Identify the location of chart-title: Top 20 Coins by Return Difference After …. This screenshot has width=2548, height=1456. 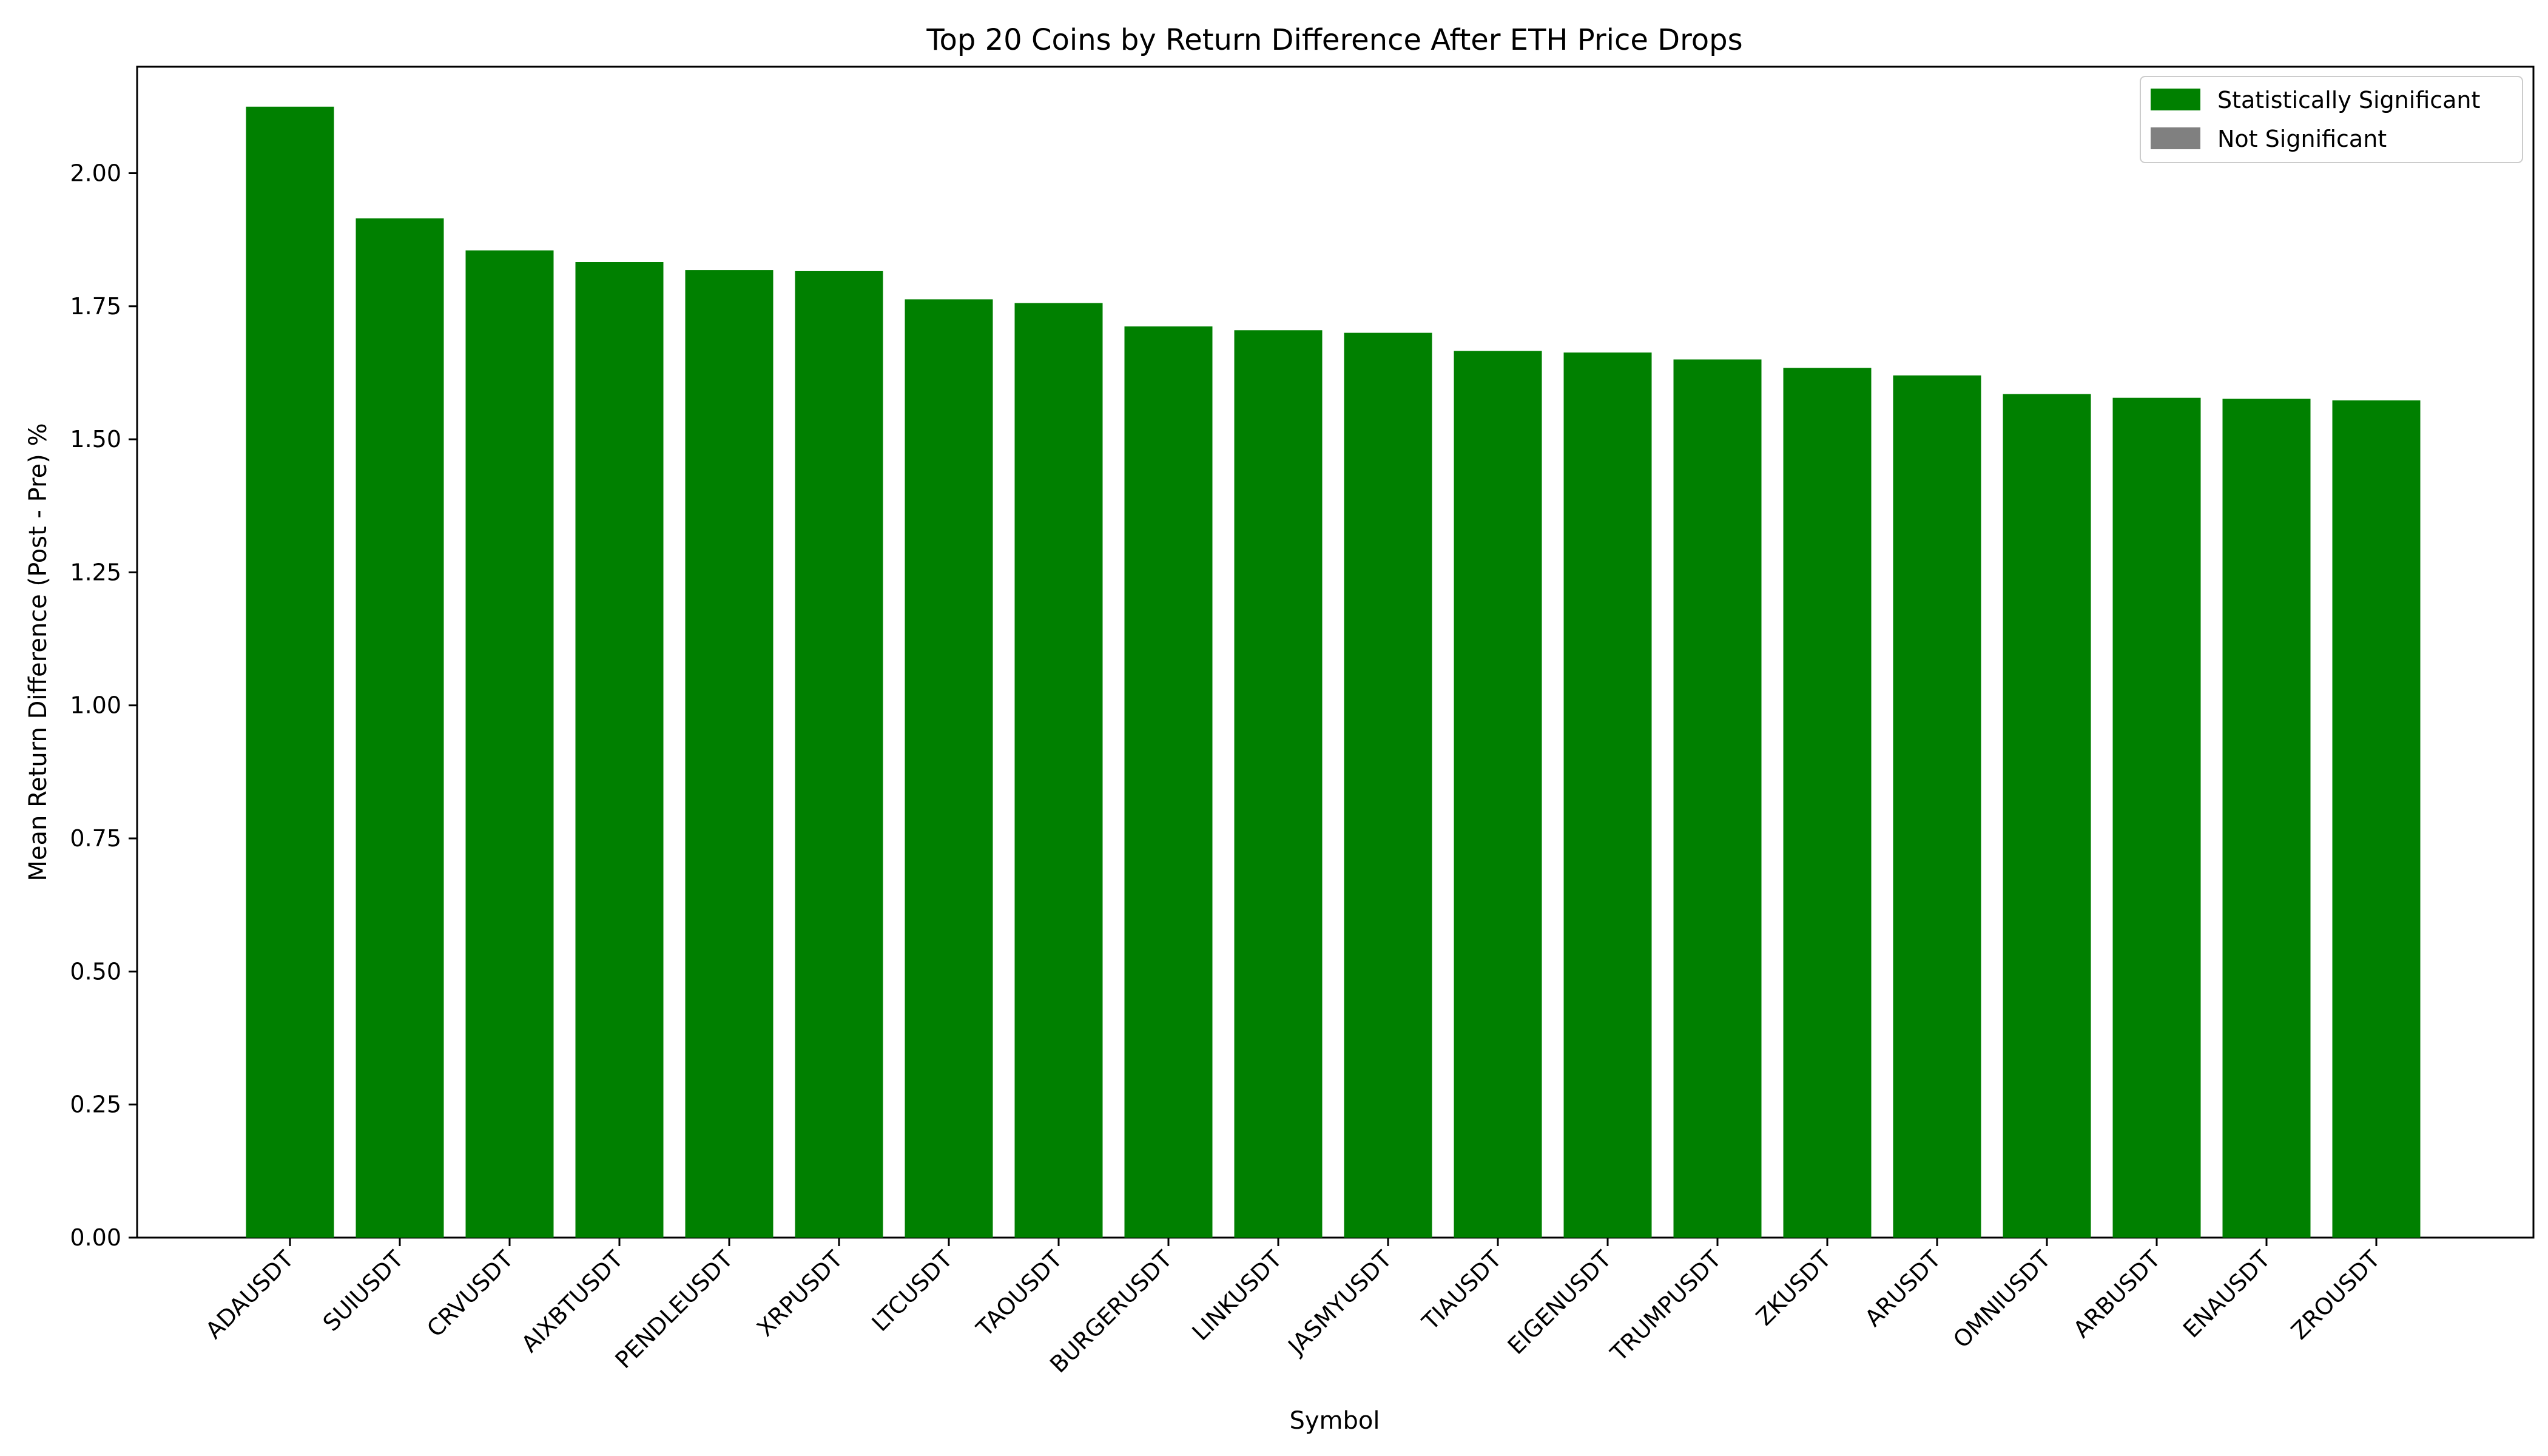
(1334, 40).